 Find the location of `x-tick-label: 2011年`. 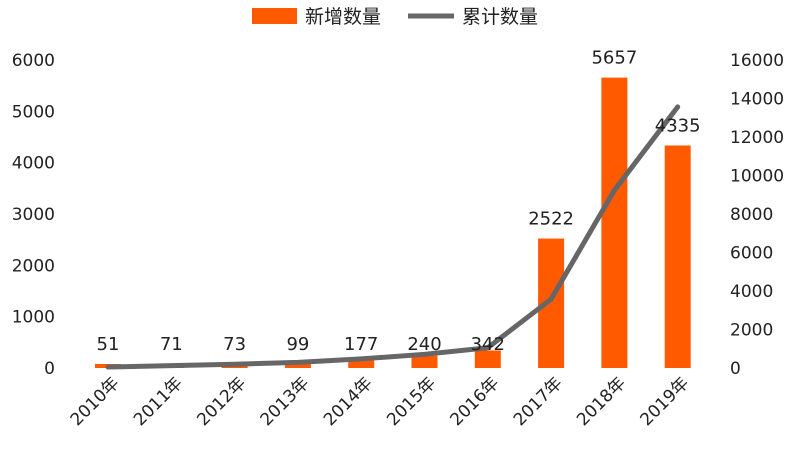

x-tick-label: 2011年 is located at coordinates (158, 401).